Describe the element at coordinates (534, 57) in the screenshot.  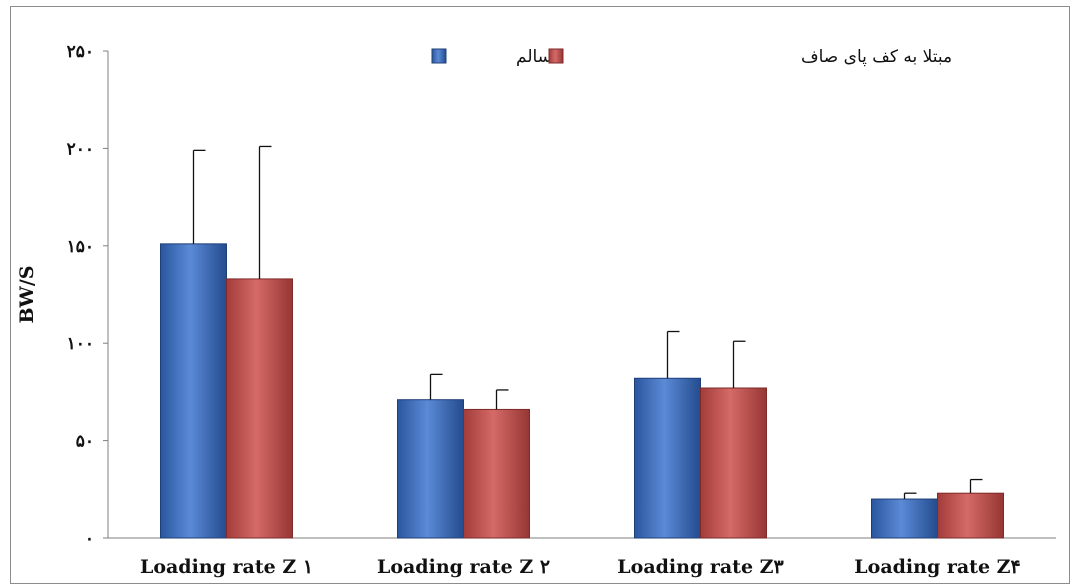
I see `legend-label-healthy: سالم` at that location.